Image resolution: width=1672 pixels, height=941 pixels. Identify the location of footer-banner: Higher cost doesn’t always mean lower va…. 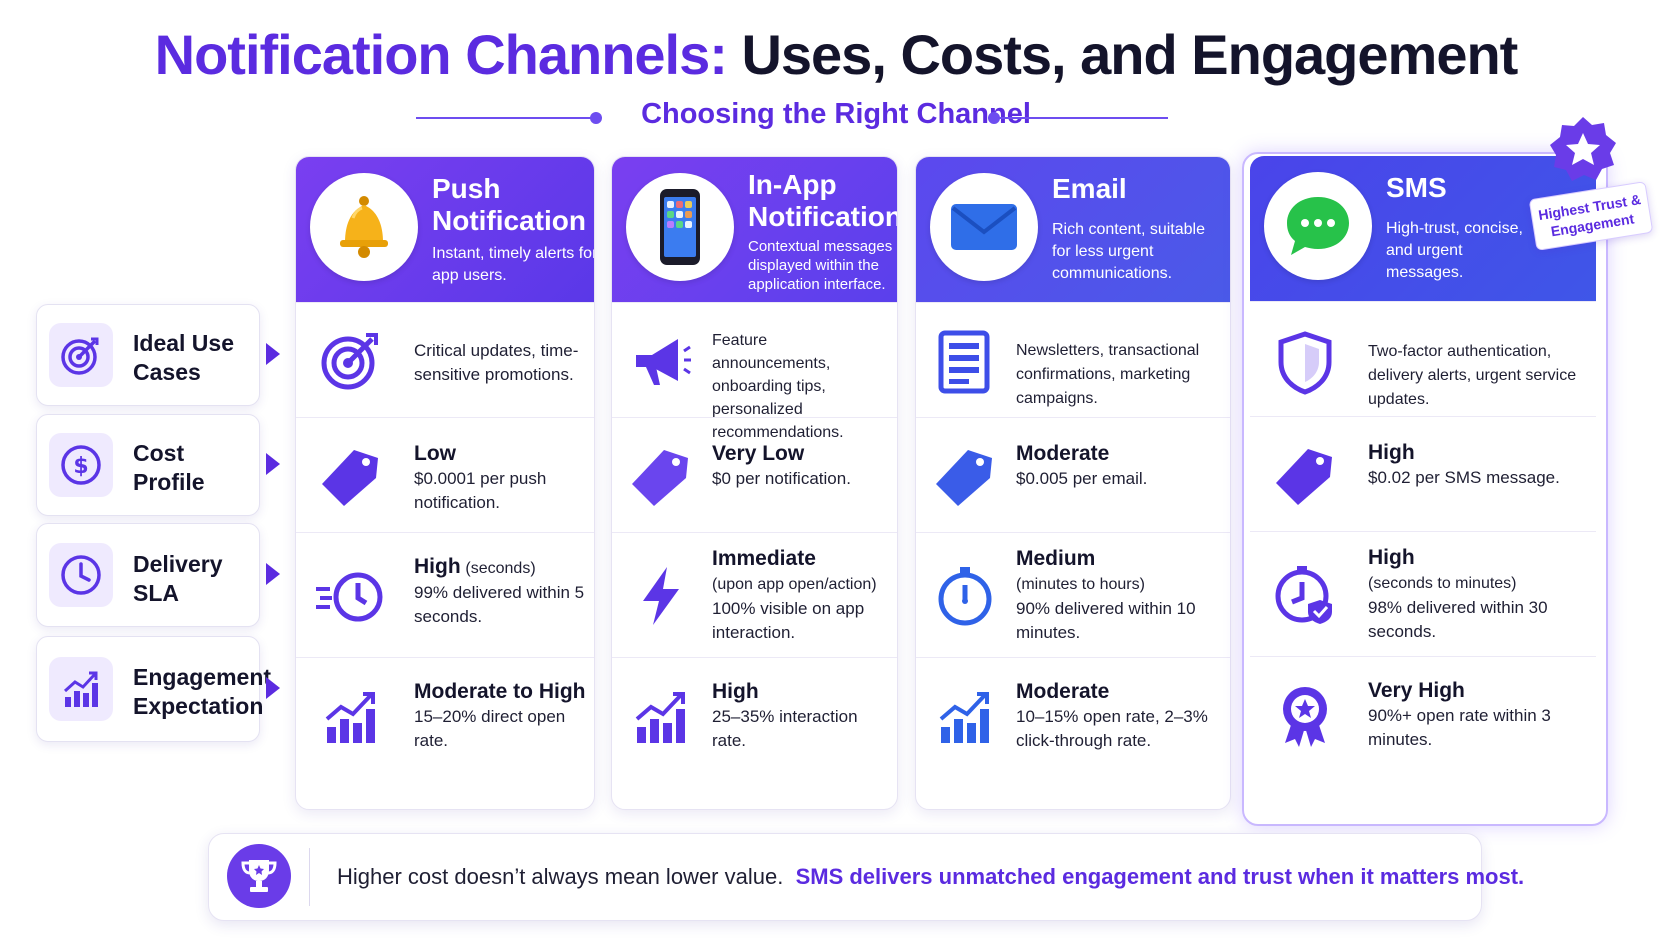
(866, 877).